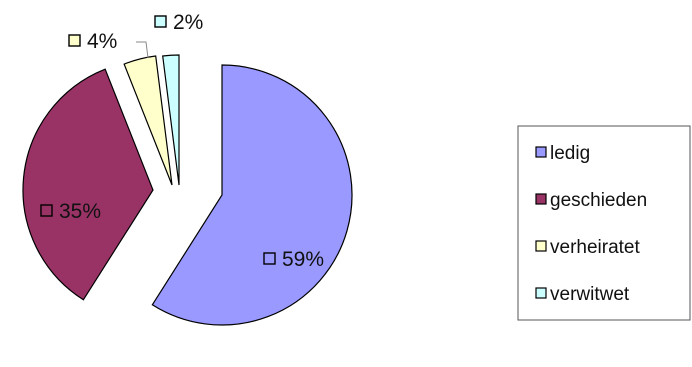 The height and width of the screenshot is (367, 692). What do you see at coordinates (148, 120) in the screenshot?
I see `pie-slice-verheiratet` at bounding box center [148, 120].